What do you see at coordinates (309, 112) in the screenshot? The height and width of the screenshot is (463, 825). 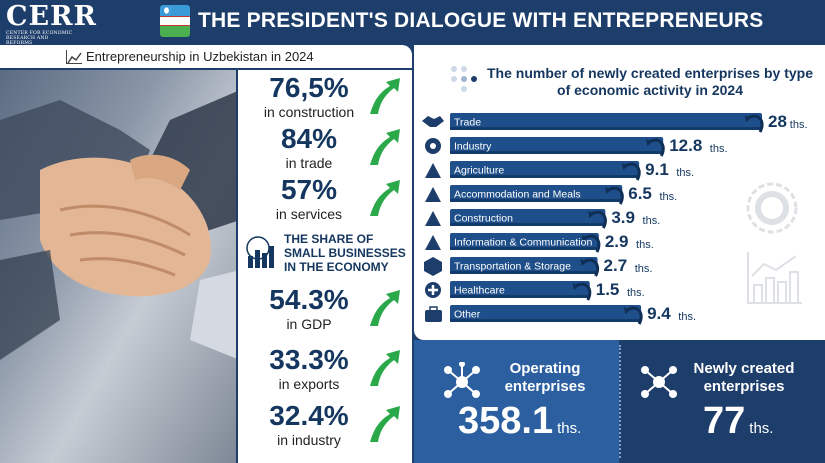 I see `stat-label: in construction` at bounding box center [309, 112].